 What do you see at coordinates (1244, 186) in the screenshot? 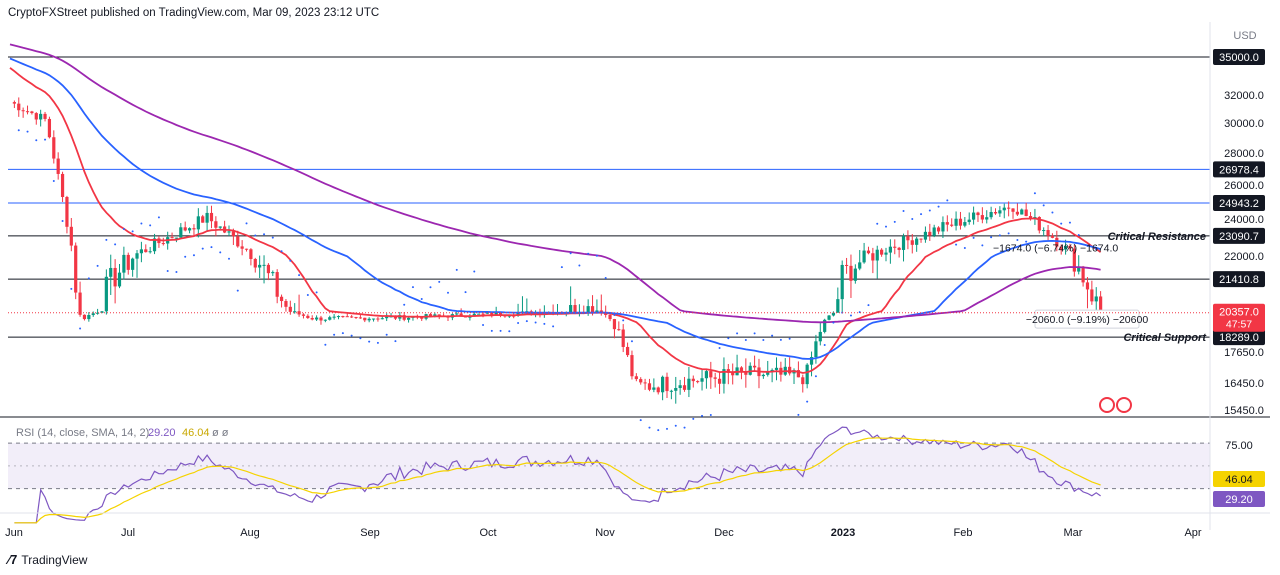
I see `y-tick-label-26000: 26000.0` at bounding box center [1244, 186].